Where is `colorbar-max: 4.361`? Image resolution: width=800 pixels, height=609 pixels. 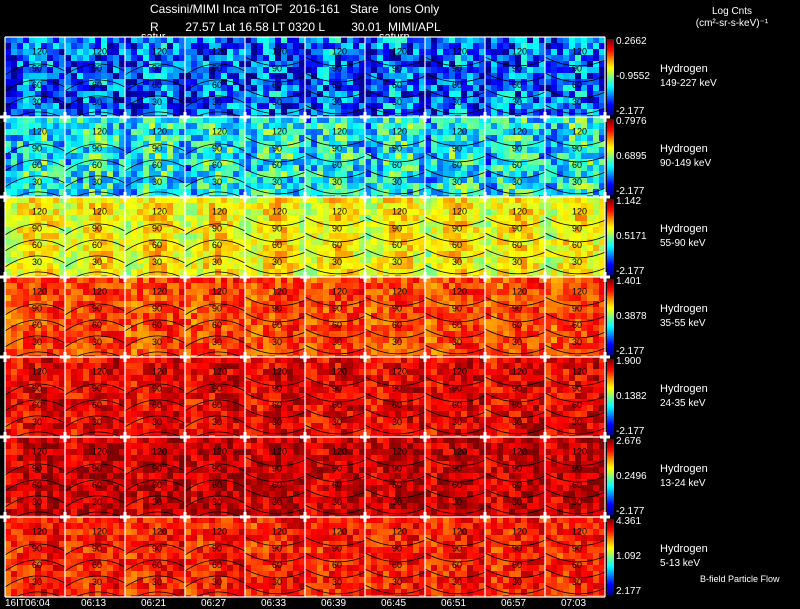
colorbar-max: 4.361 is located at coordinates (629, 521).